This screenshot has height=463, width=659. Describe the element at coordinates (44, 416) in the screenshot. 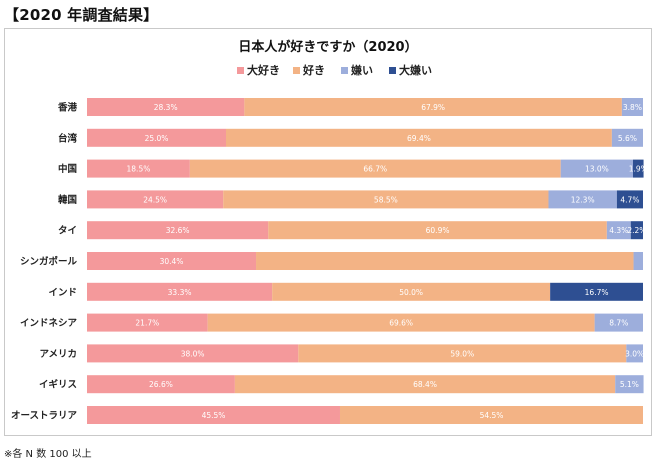

I see `category-label: オーストラリア` at that location.